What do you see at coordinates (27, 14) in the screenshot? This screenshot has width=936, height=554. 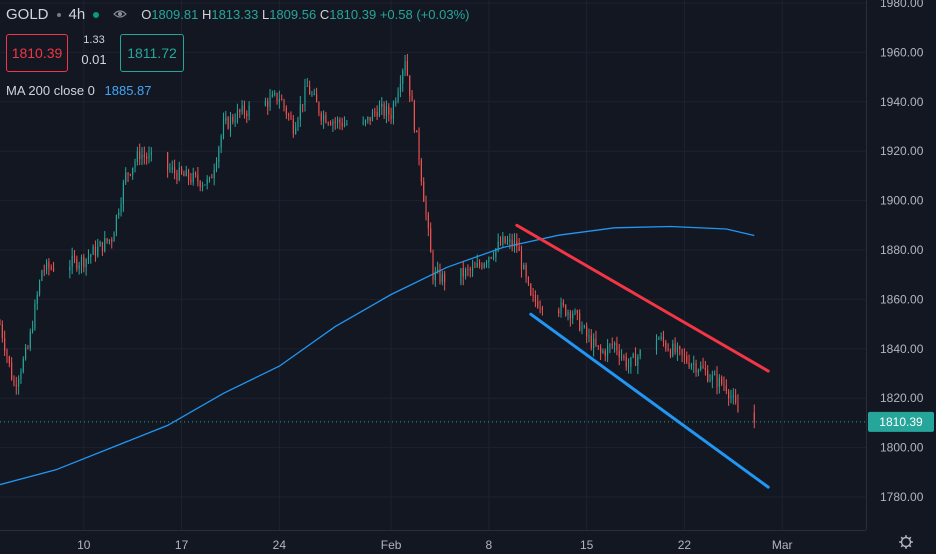 I see `symbol-label: GOLD` at bounding box center [27, 14].